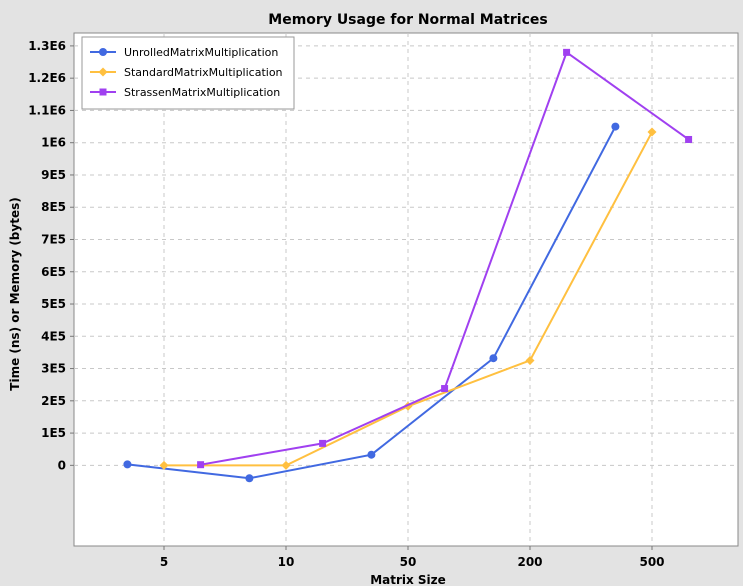  What do you see at coordinates (53, 272) in the screenshot?
I see `y-tick-label: 6E5` at bounding box center [53, 272].